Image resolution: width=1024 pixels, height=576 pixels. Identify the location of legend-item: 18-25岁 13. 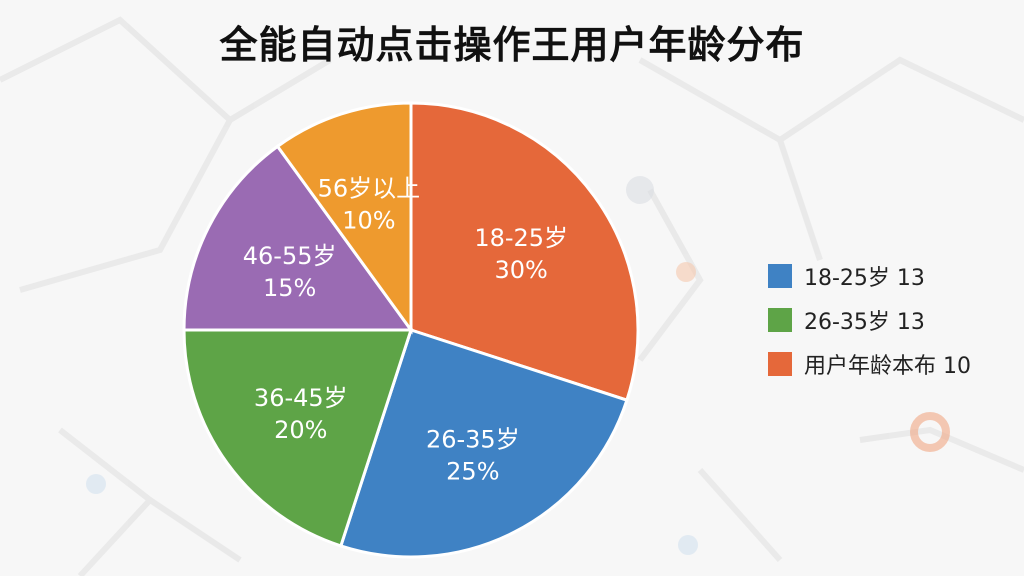
(869, 276).